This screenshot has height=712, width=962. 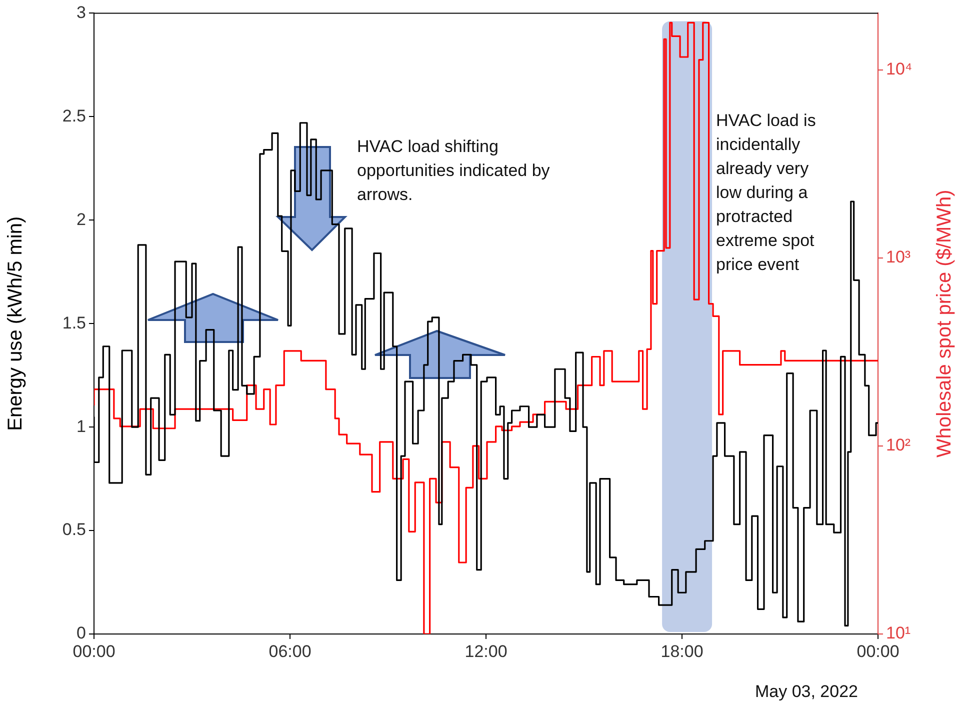 I want to click on y2-tick-label: 10¹, so click(x=898, y=633).